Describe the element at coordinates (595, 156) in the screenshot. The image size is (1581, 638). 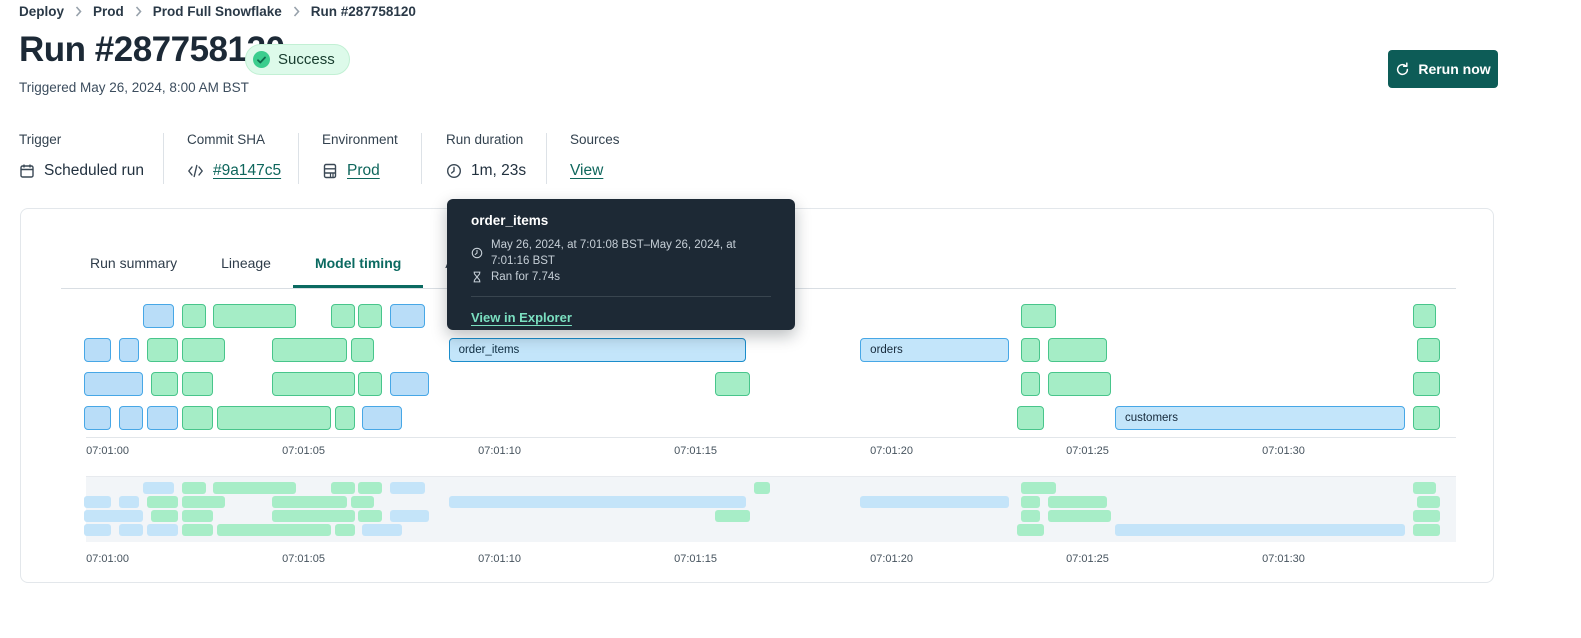
I see `info-sources: Sources View` at that location.